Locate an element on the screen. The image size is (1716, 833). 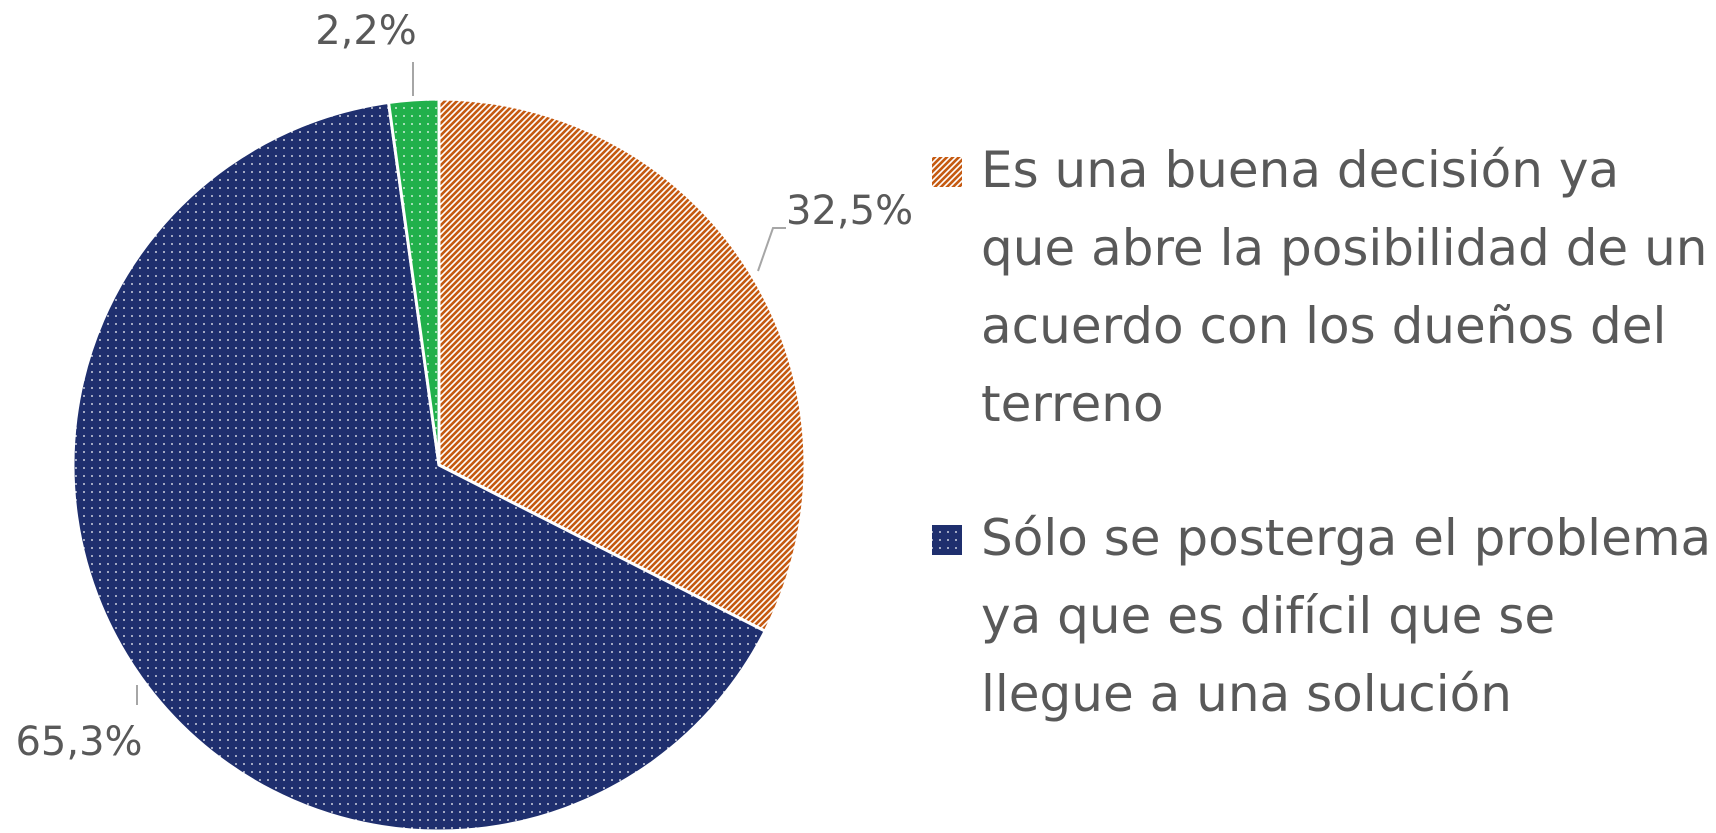
data-label: 32,5% is located at coordinates (849, 211).